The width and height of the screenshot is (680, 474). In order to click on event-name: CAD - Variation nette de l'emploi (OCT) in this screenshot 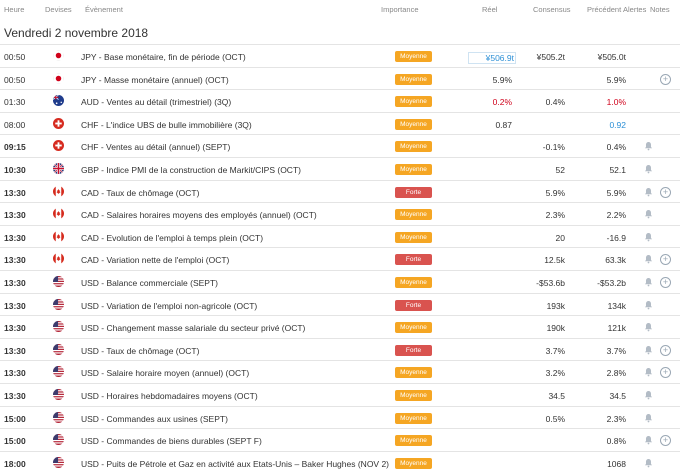, I will do `click(155, 260)`.